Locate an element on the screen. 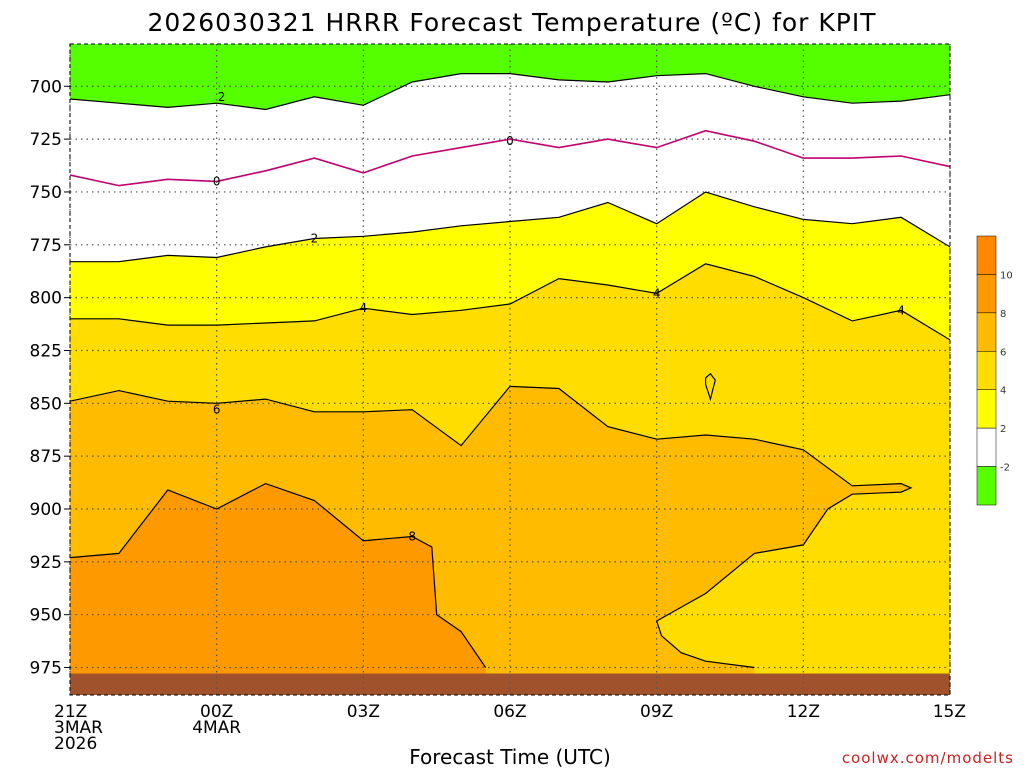  colorbar-legend: -2 2 4 6 8 10 is located at coordinates (994, 370).